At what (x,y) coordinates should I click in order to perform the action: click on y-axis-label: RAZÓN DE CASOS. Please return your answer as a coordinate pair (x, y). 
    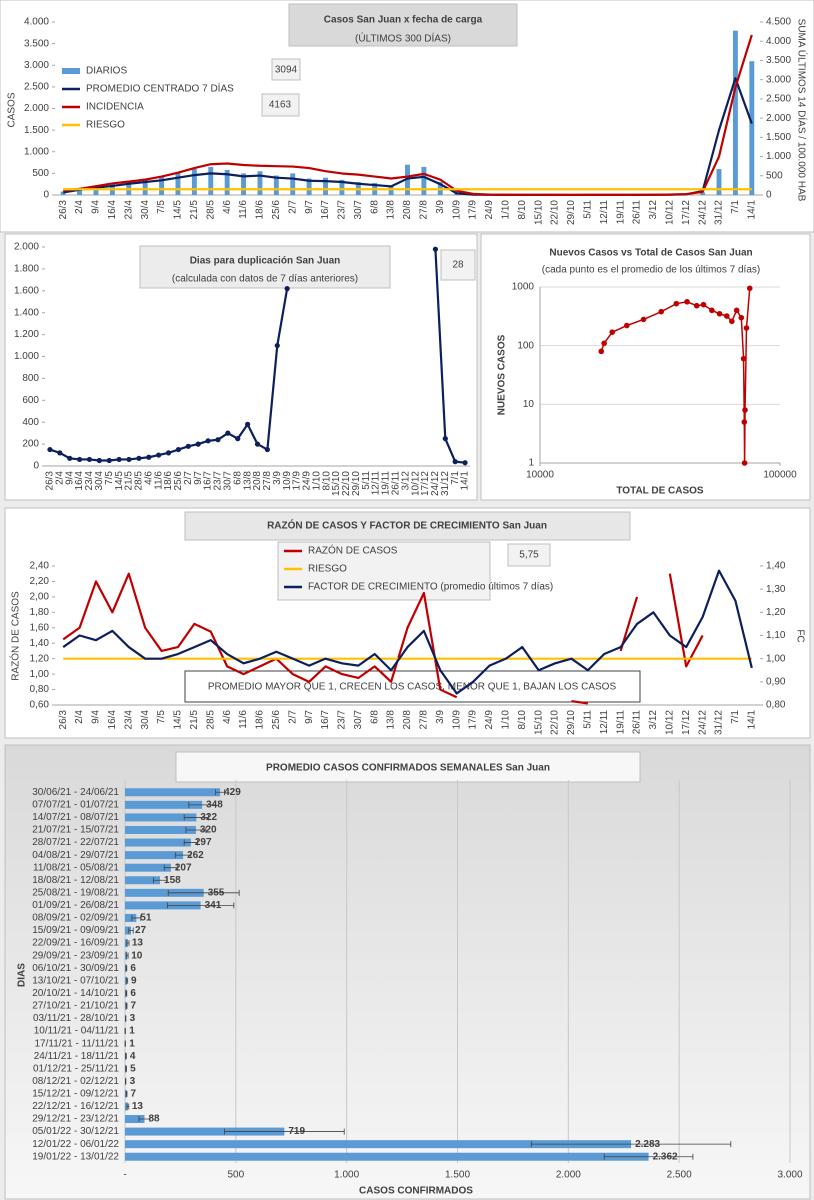
    Looking at the image, I should click on (15, 636).